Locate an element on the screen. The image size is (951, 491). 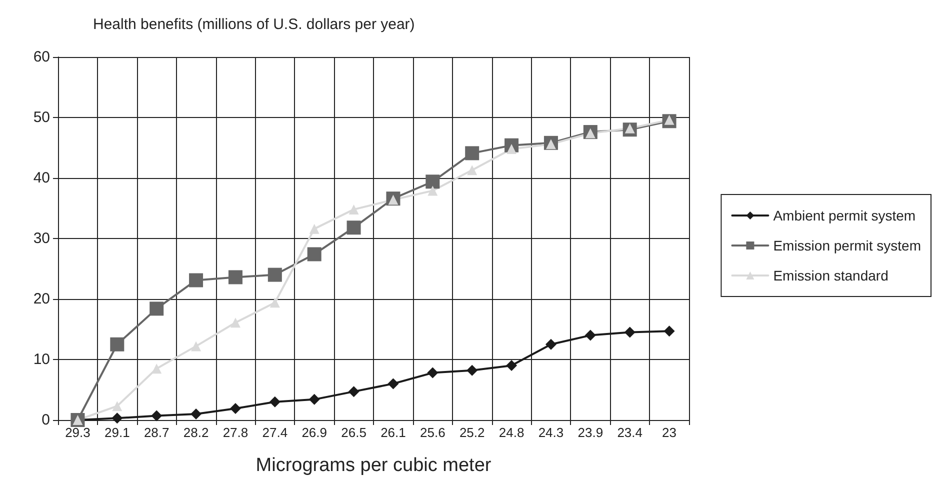
x-tick-label: 28.7 is located at coordinates (157, 432).